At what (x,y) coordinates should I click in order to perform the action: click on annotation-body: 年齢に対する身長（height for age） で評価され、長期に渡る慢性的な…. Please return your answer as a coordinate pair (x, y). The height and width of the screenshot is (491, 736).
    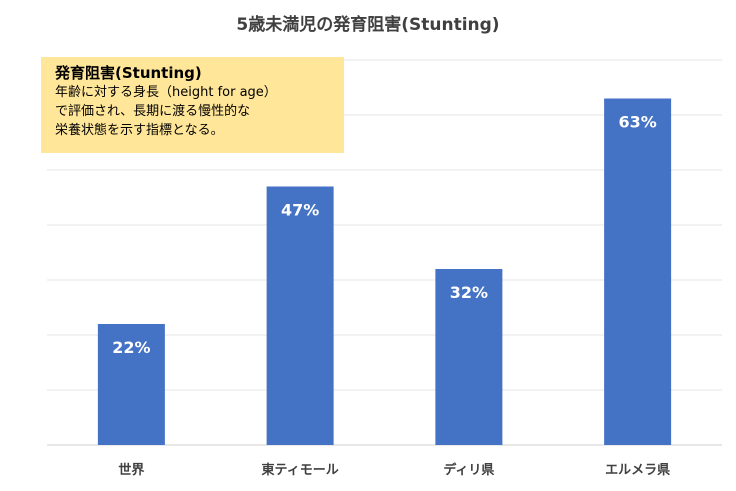
    Looking at the image, I should click on (166, 111).